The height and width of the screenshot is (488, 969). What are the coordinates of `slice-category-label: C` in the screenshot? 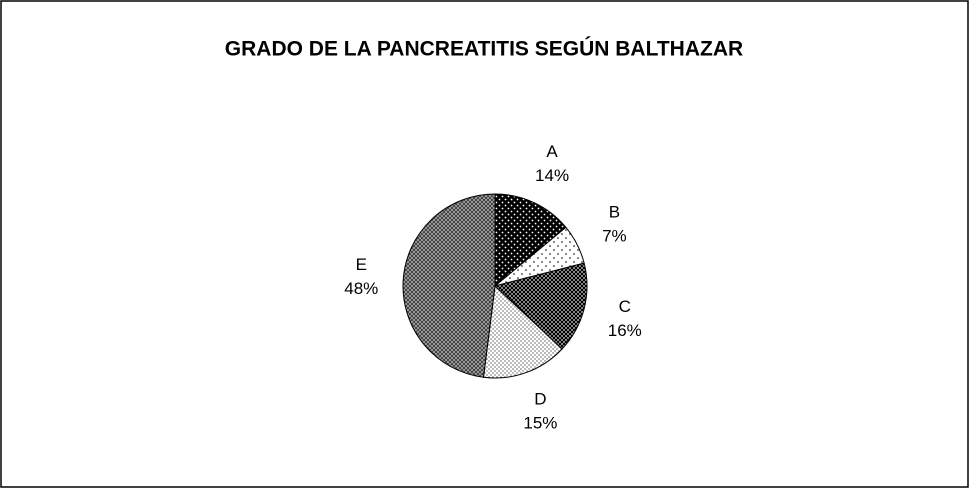 It's located at (625, 306).